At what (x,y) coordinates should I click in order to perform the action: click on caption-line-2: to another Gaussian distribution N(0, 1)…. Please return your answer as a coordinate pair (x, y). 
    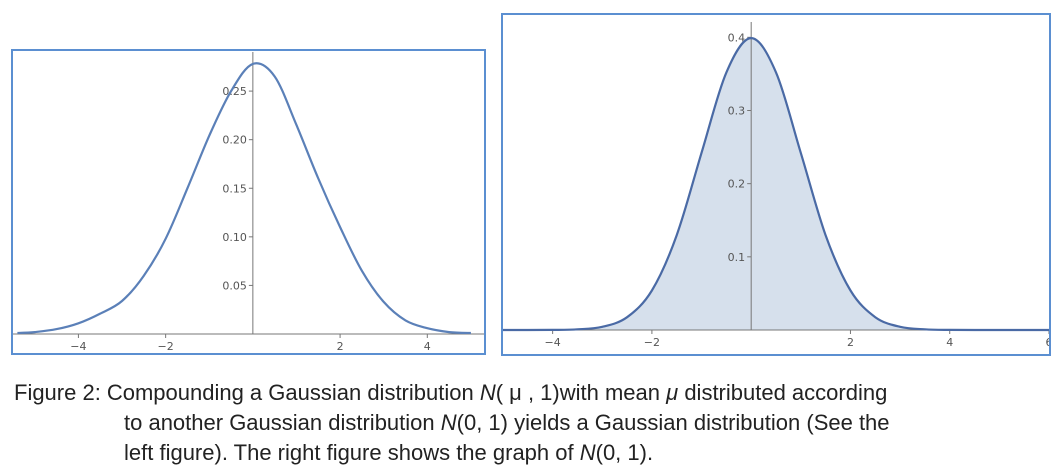
    Looking at the image, I should click on (534, 423).